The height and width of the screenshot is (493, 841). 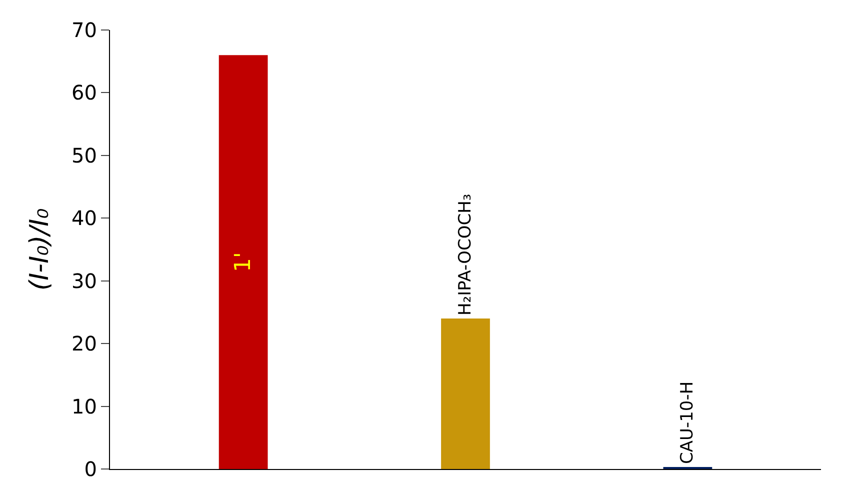 I want to click on y-tick-label: 50, so click(x=84, y=155).